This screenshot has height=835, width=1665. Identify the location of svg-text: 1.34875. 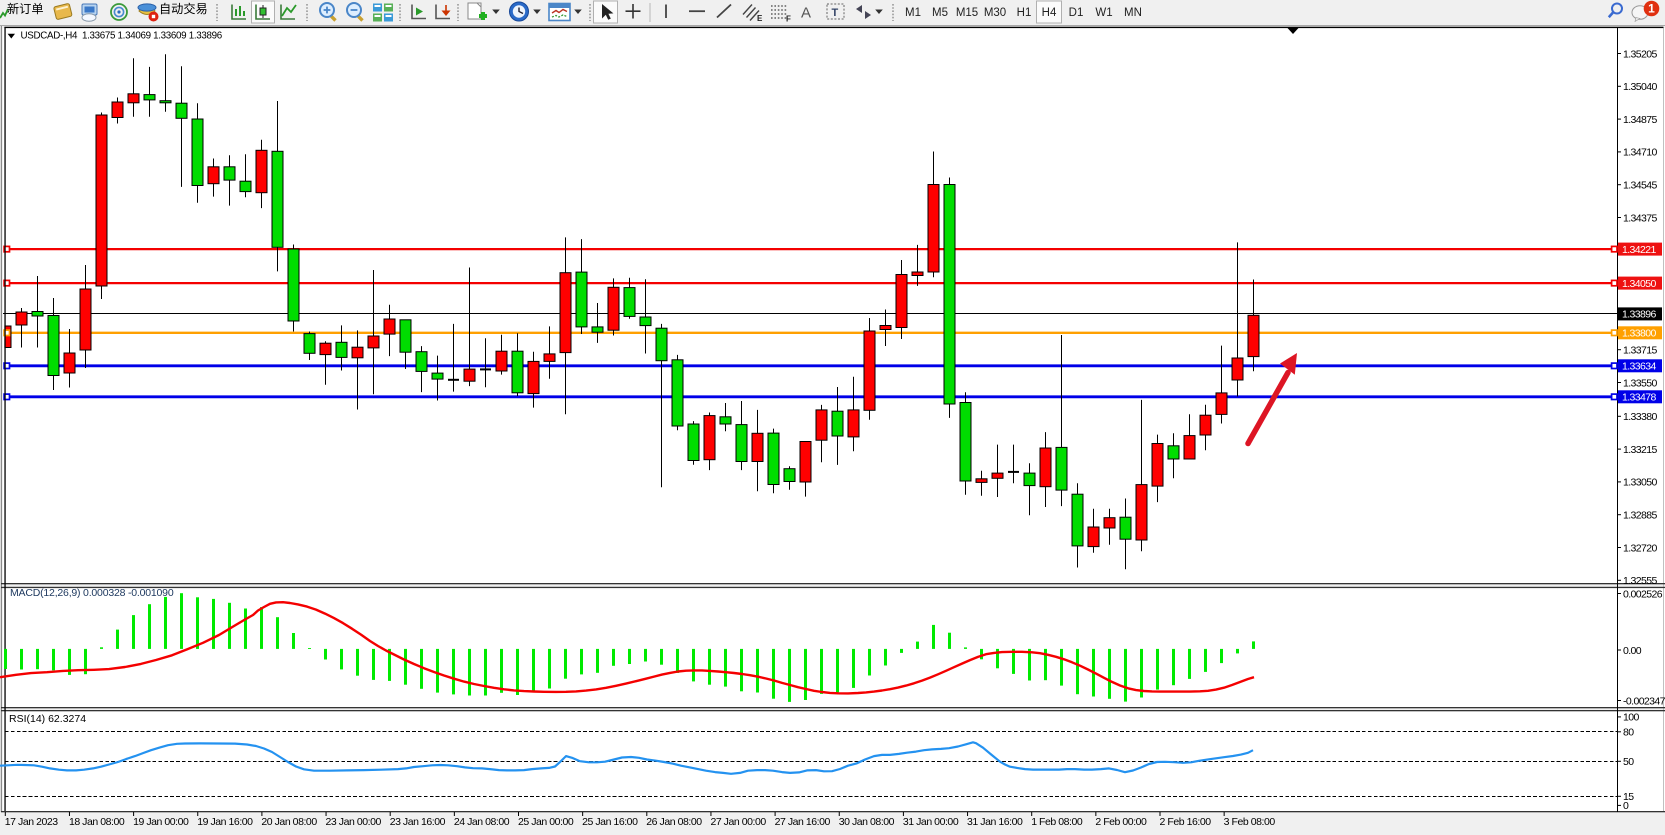
(1640, 120).